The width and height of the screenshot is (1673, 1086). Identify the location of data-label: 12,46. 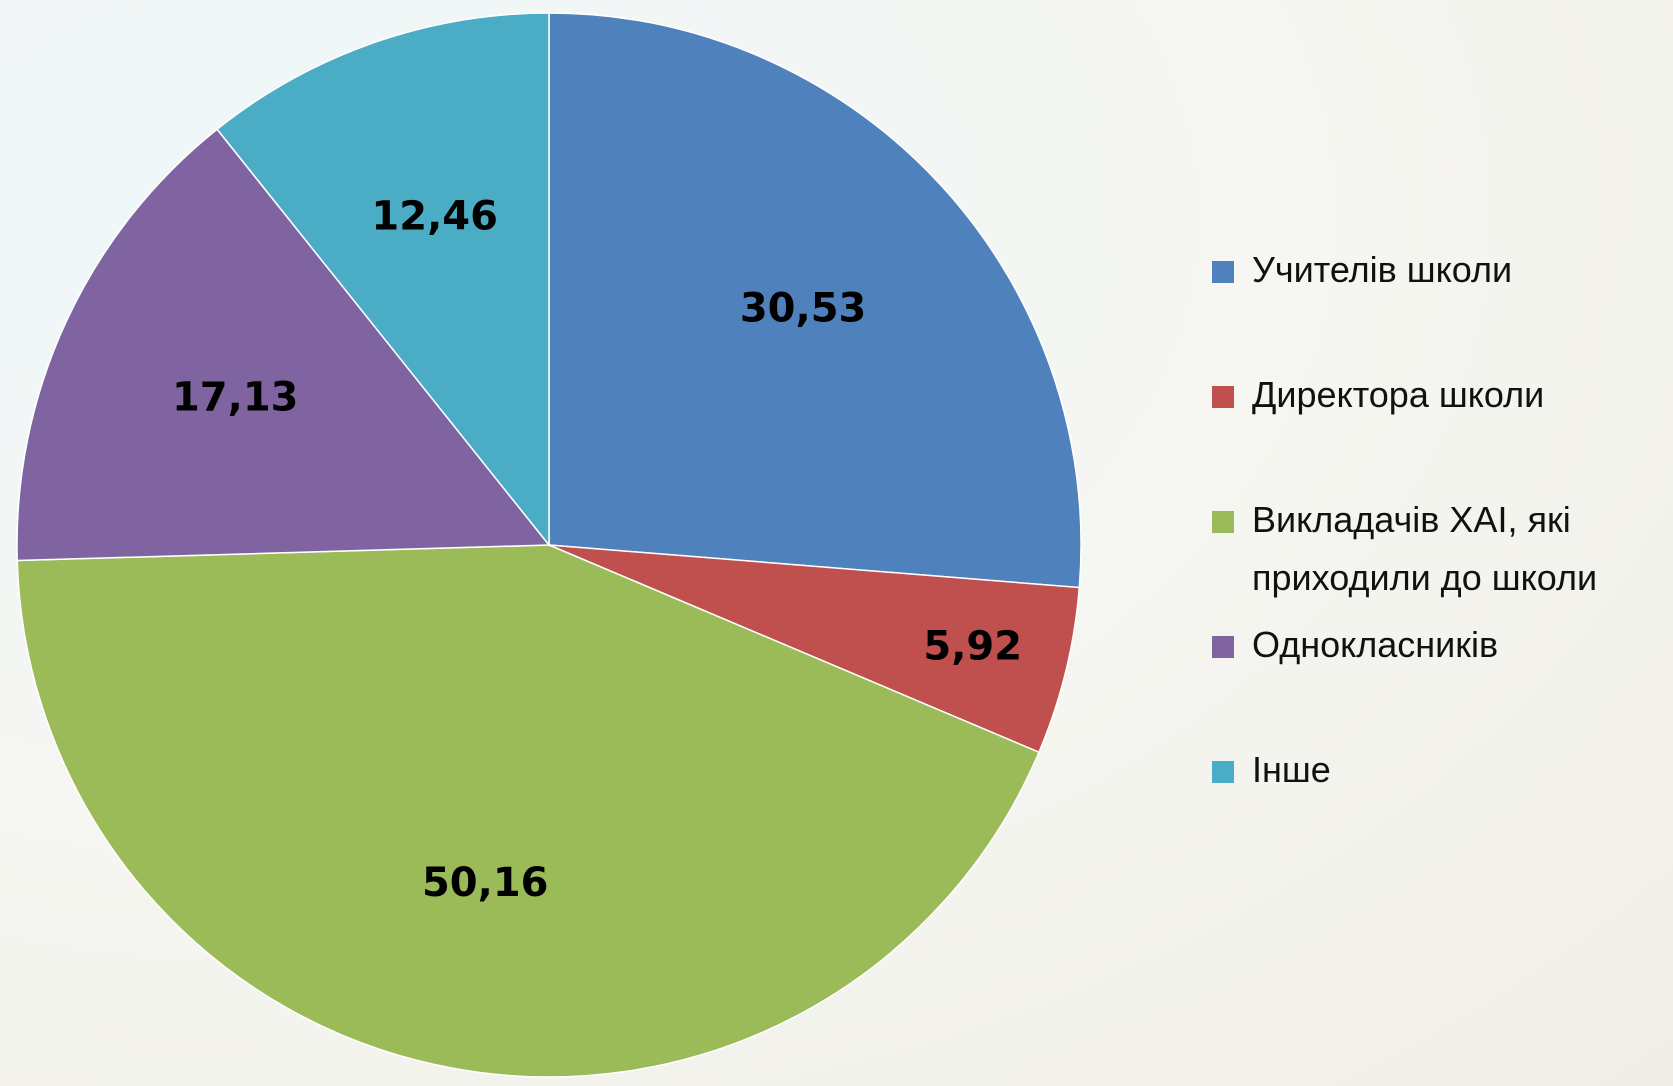
(434, 217).